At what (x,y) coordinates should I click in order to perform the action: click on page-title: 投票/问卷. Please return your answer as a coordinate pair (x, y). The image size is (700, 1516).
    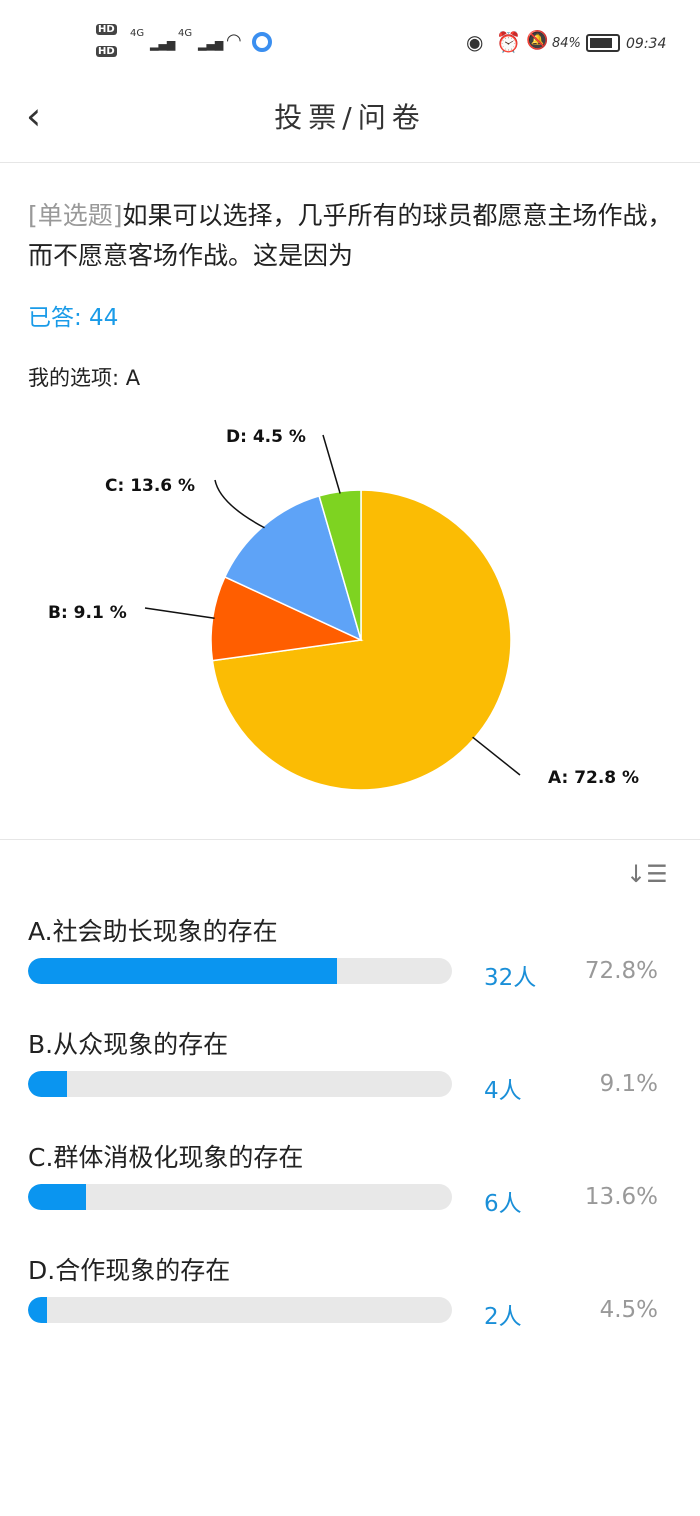
    Looking at the image, I should click on (350, 117).